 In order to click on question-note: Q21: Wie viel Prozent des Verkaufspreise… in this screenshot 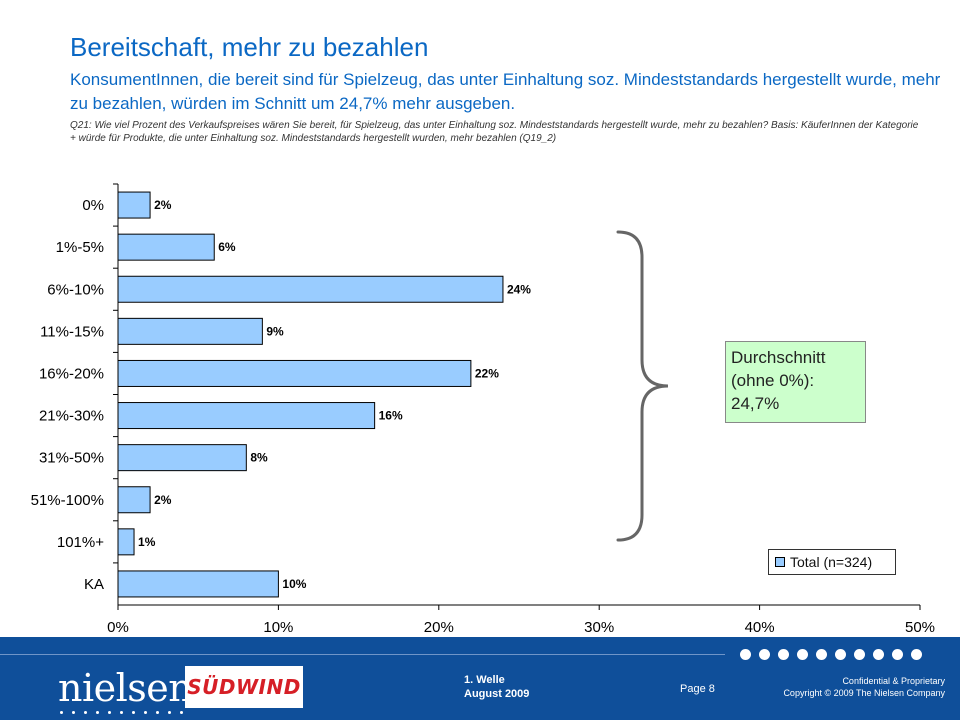, I will do `click(494, 132)`.